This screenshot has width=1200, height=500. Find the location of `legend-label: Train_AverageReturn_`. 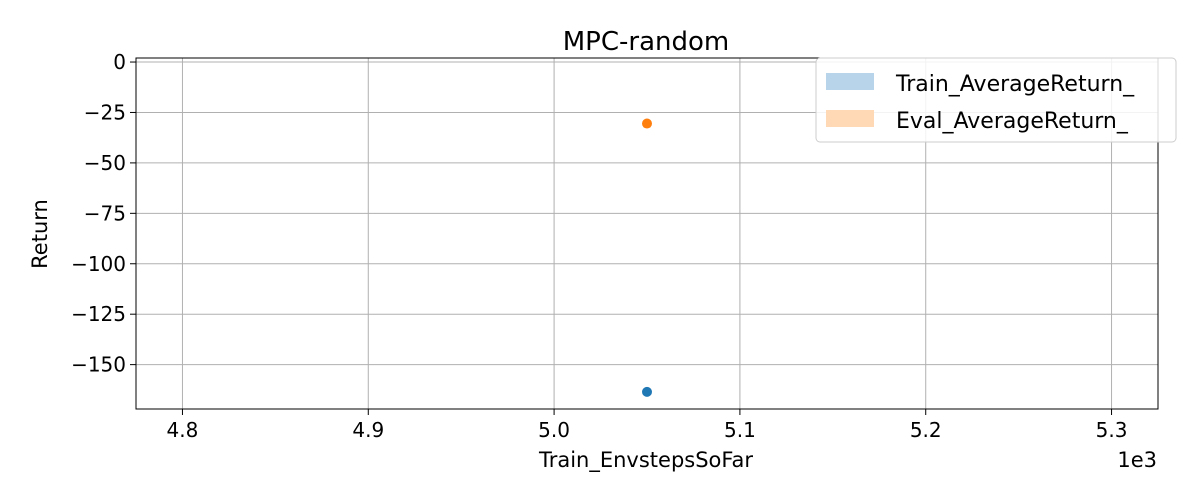

legend-label: Train_AverageReturn_ is located at coordinates (1015, 84).